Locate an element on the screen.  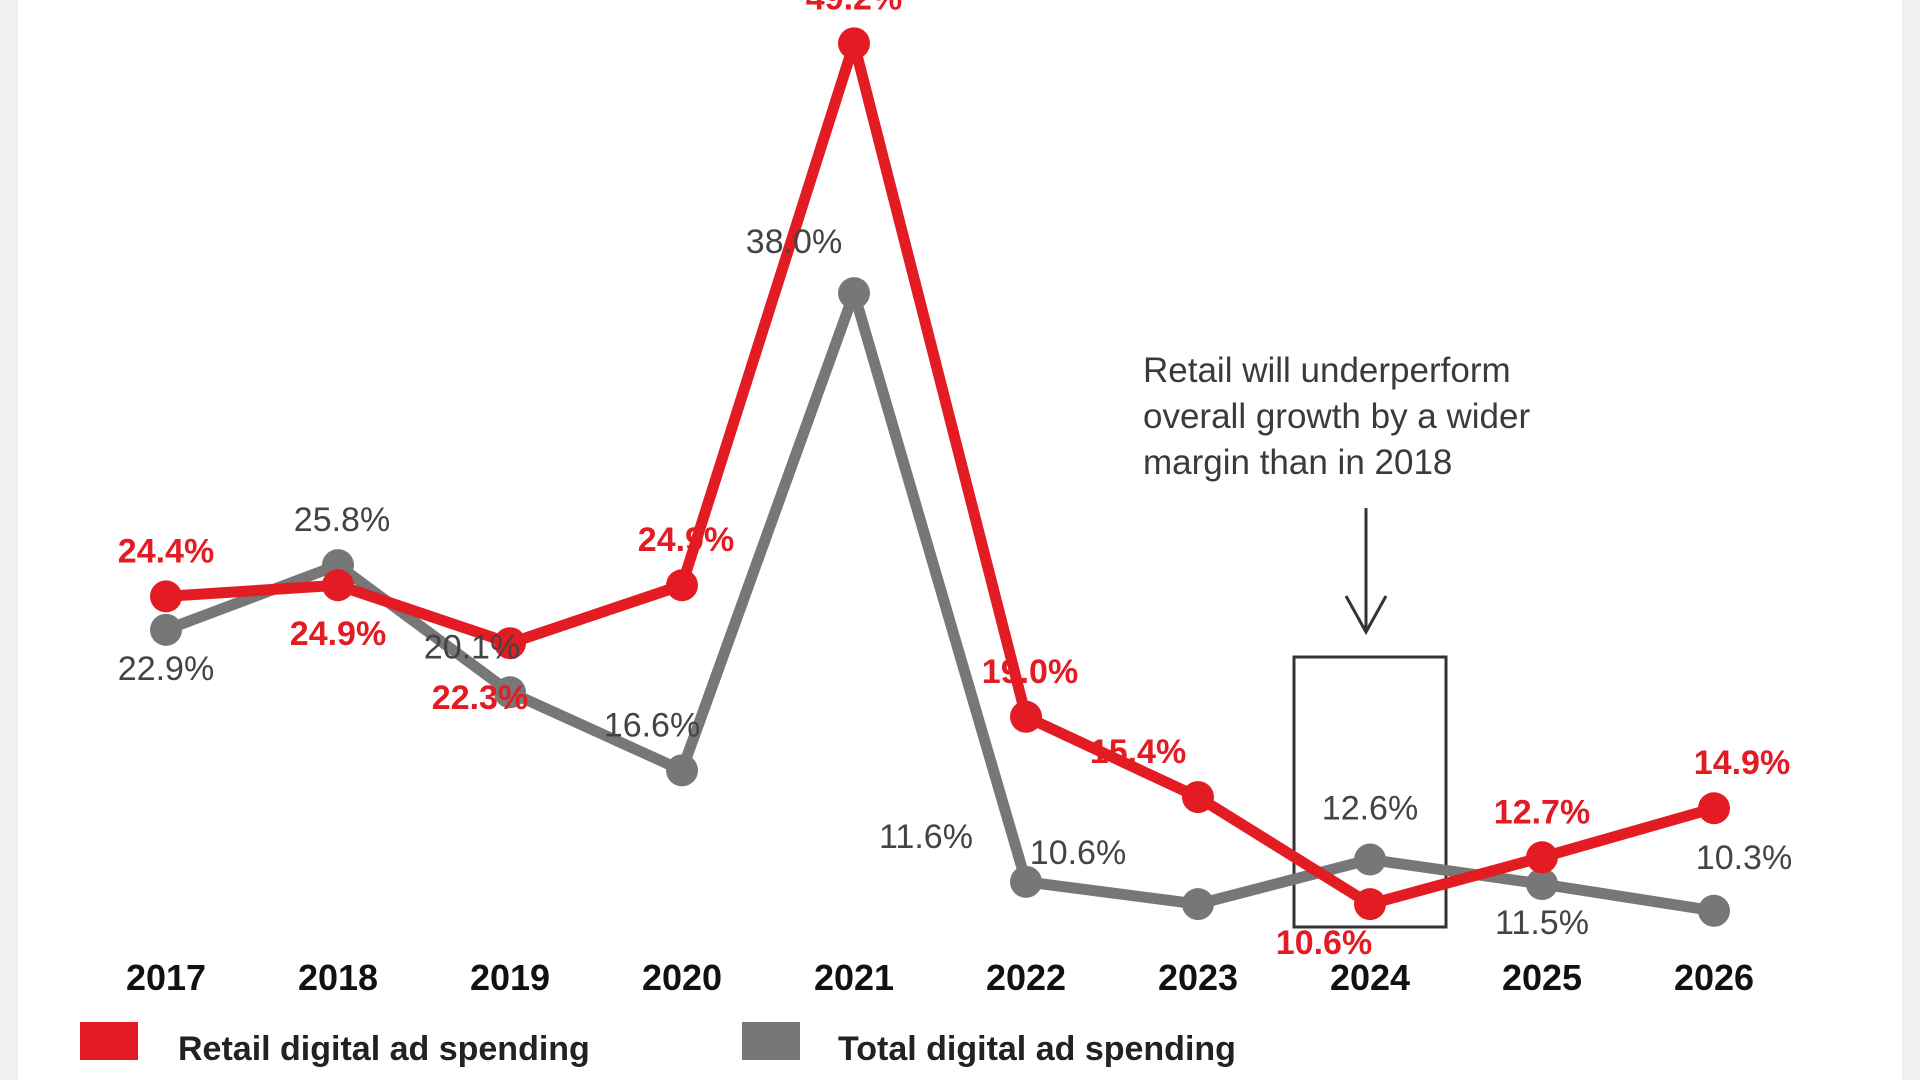
data-label-total-2022: 11.6% is located at coordinates (926, 837).